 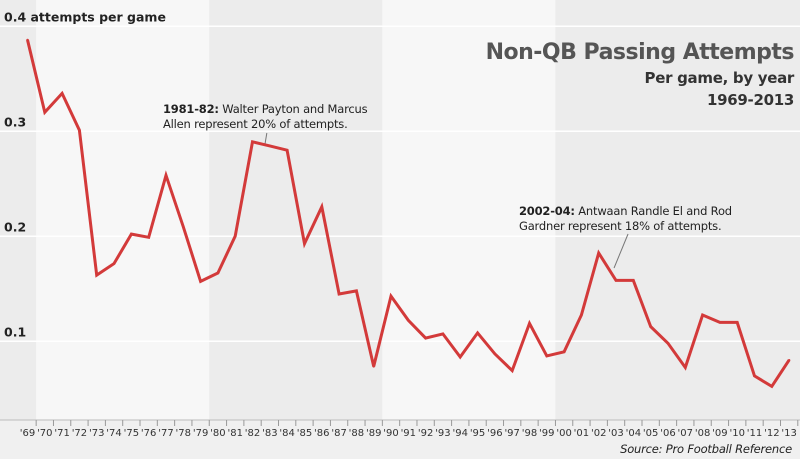 I want to click on x-tick-label: '86, so click(x=321, y=433).